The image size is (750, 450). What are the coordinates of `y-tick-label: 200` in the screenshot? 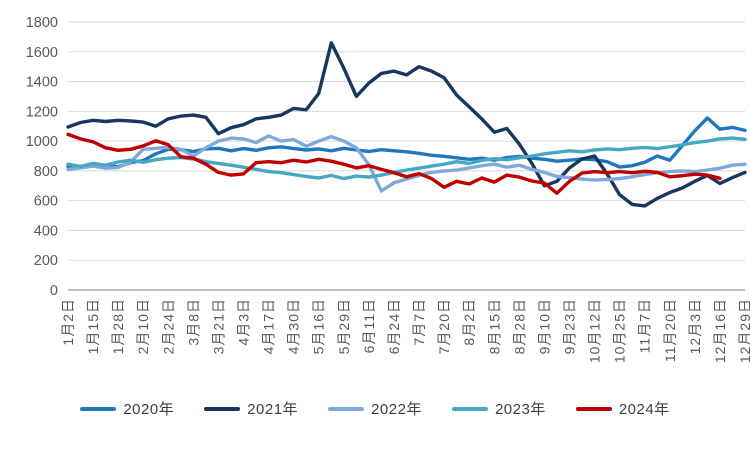 It's located at (46, 261).